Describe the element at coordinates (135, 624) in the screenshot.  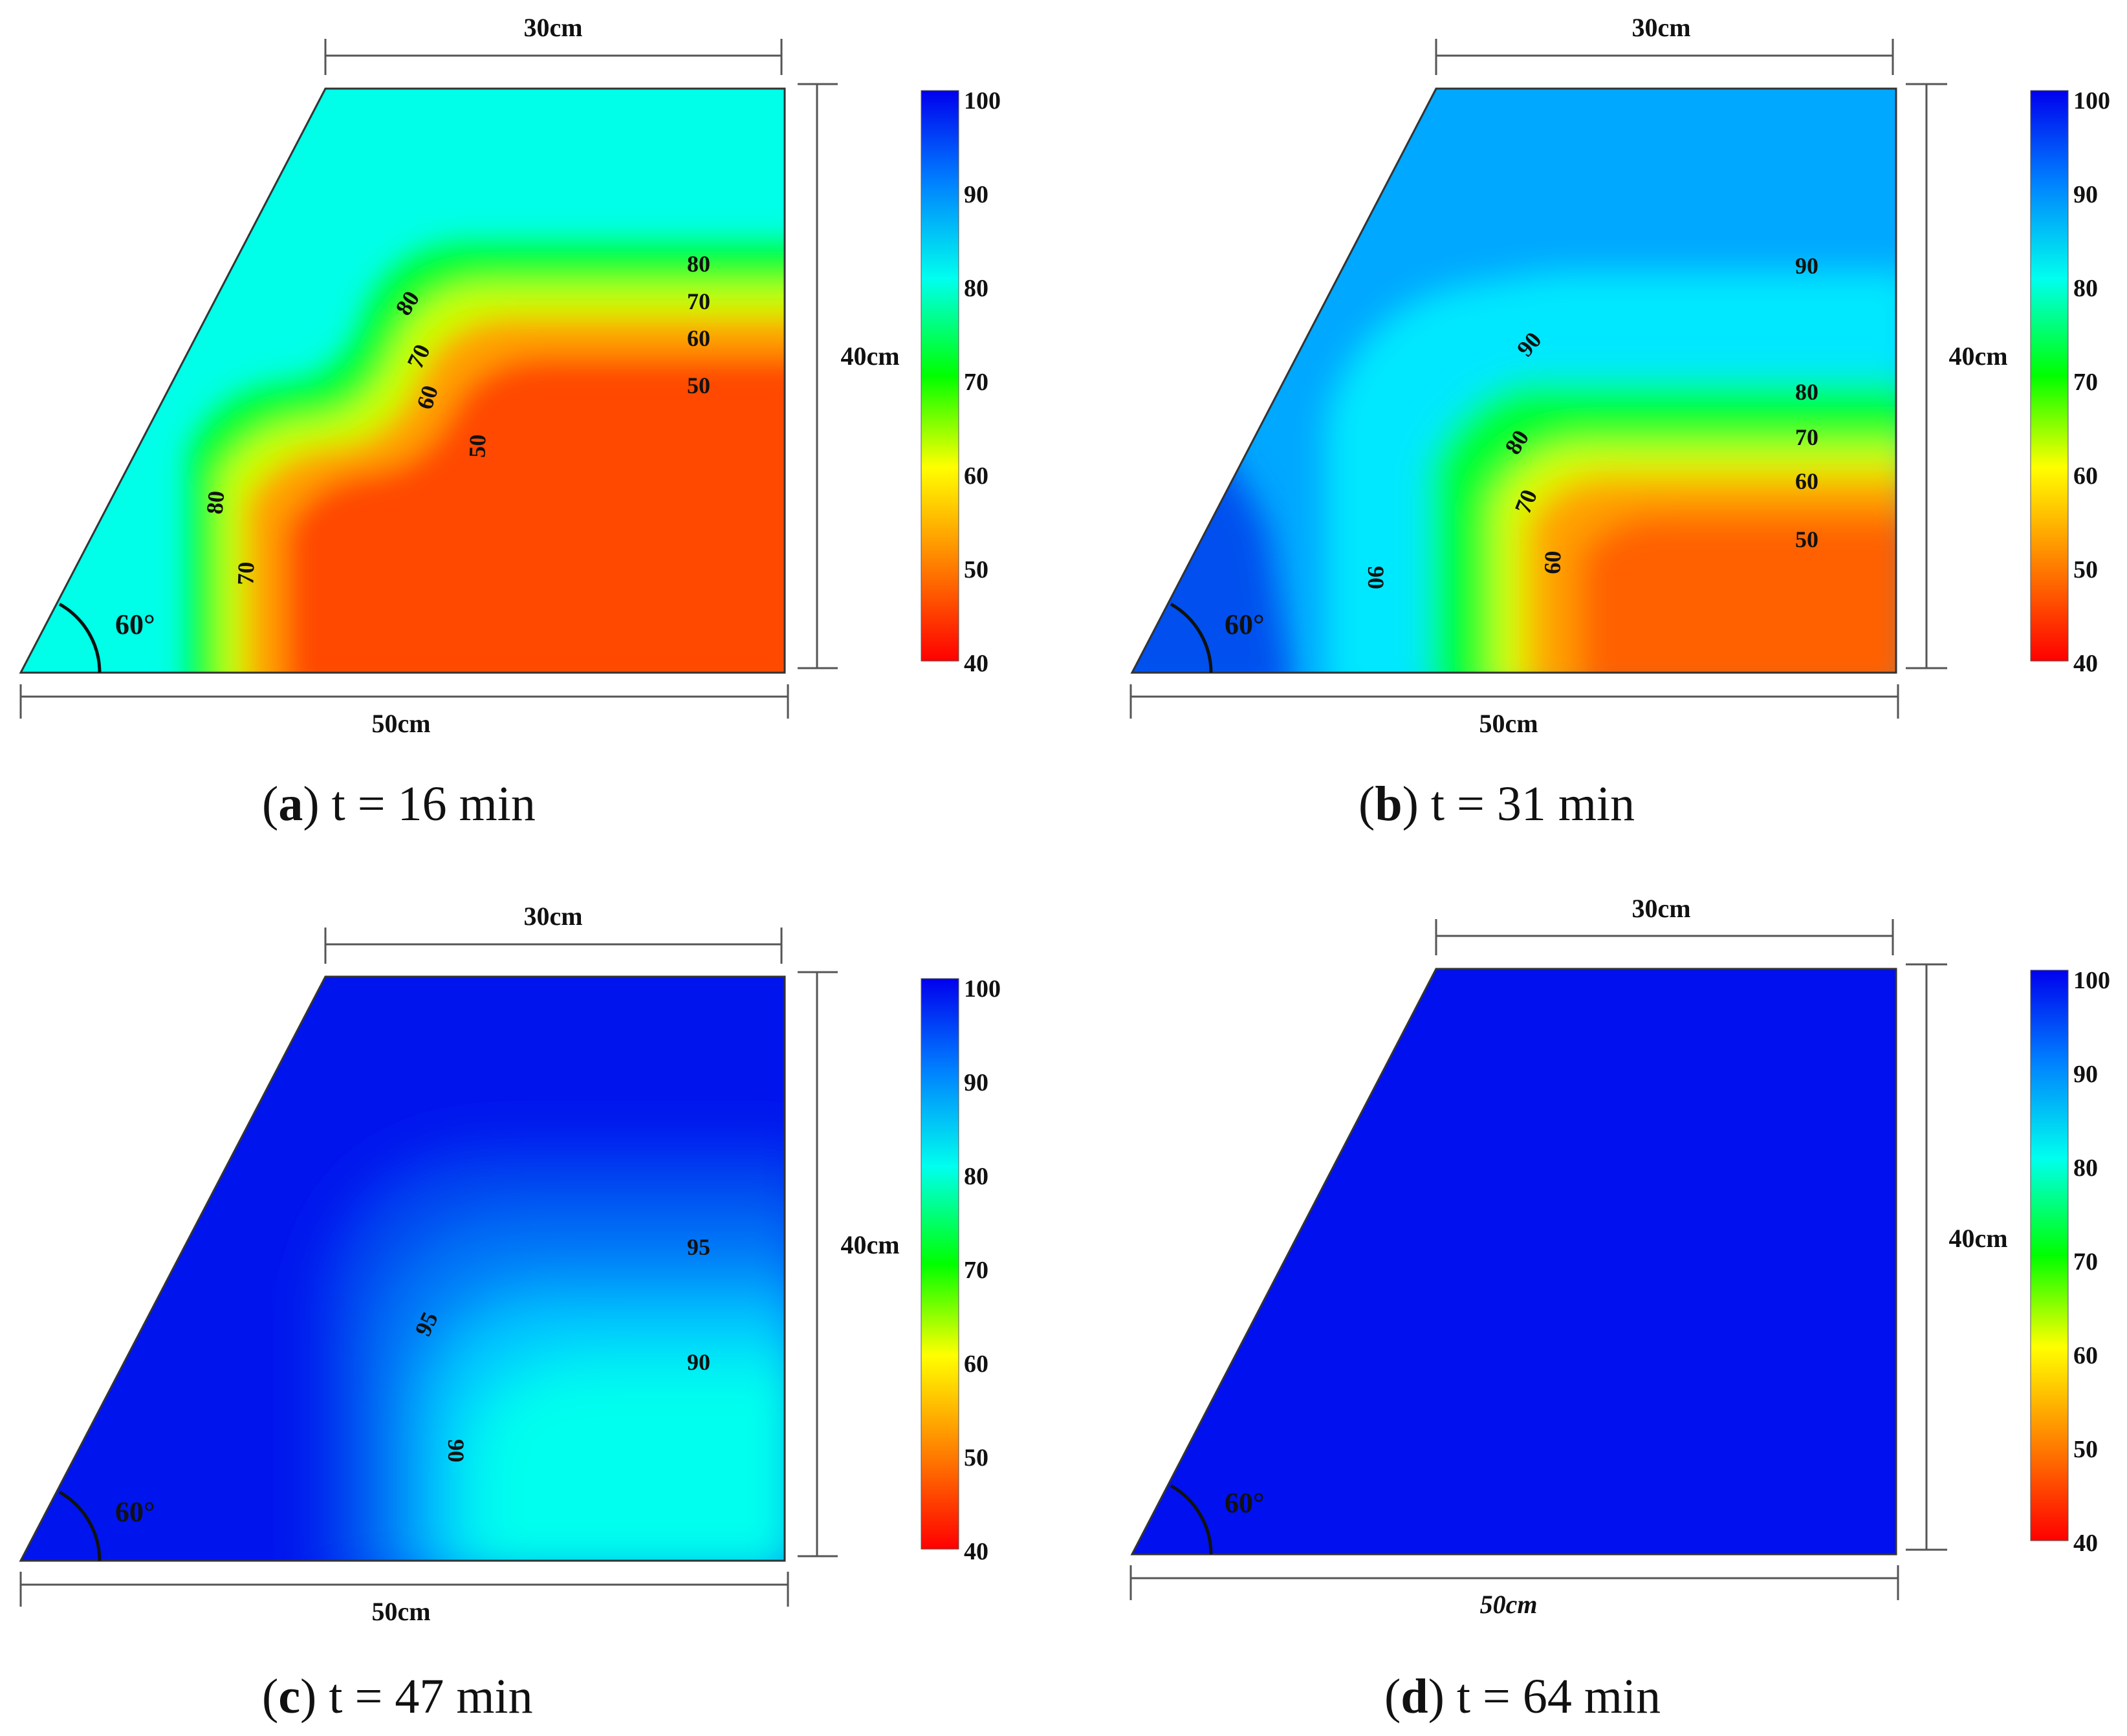
I see `angle-label-a: 60°` at that location.